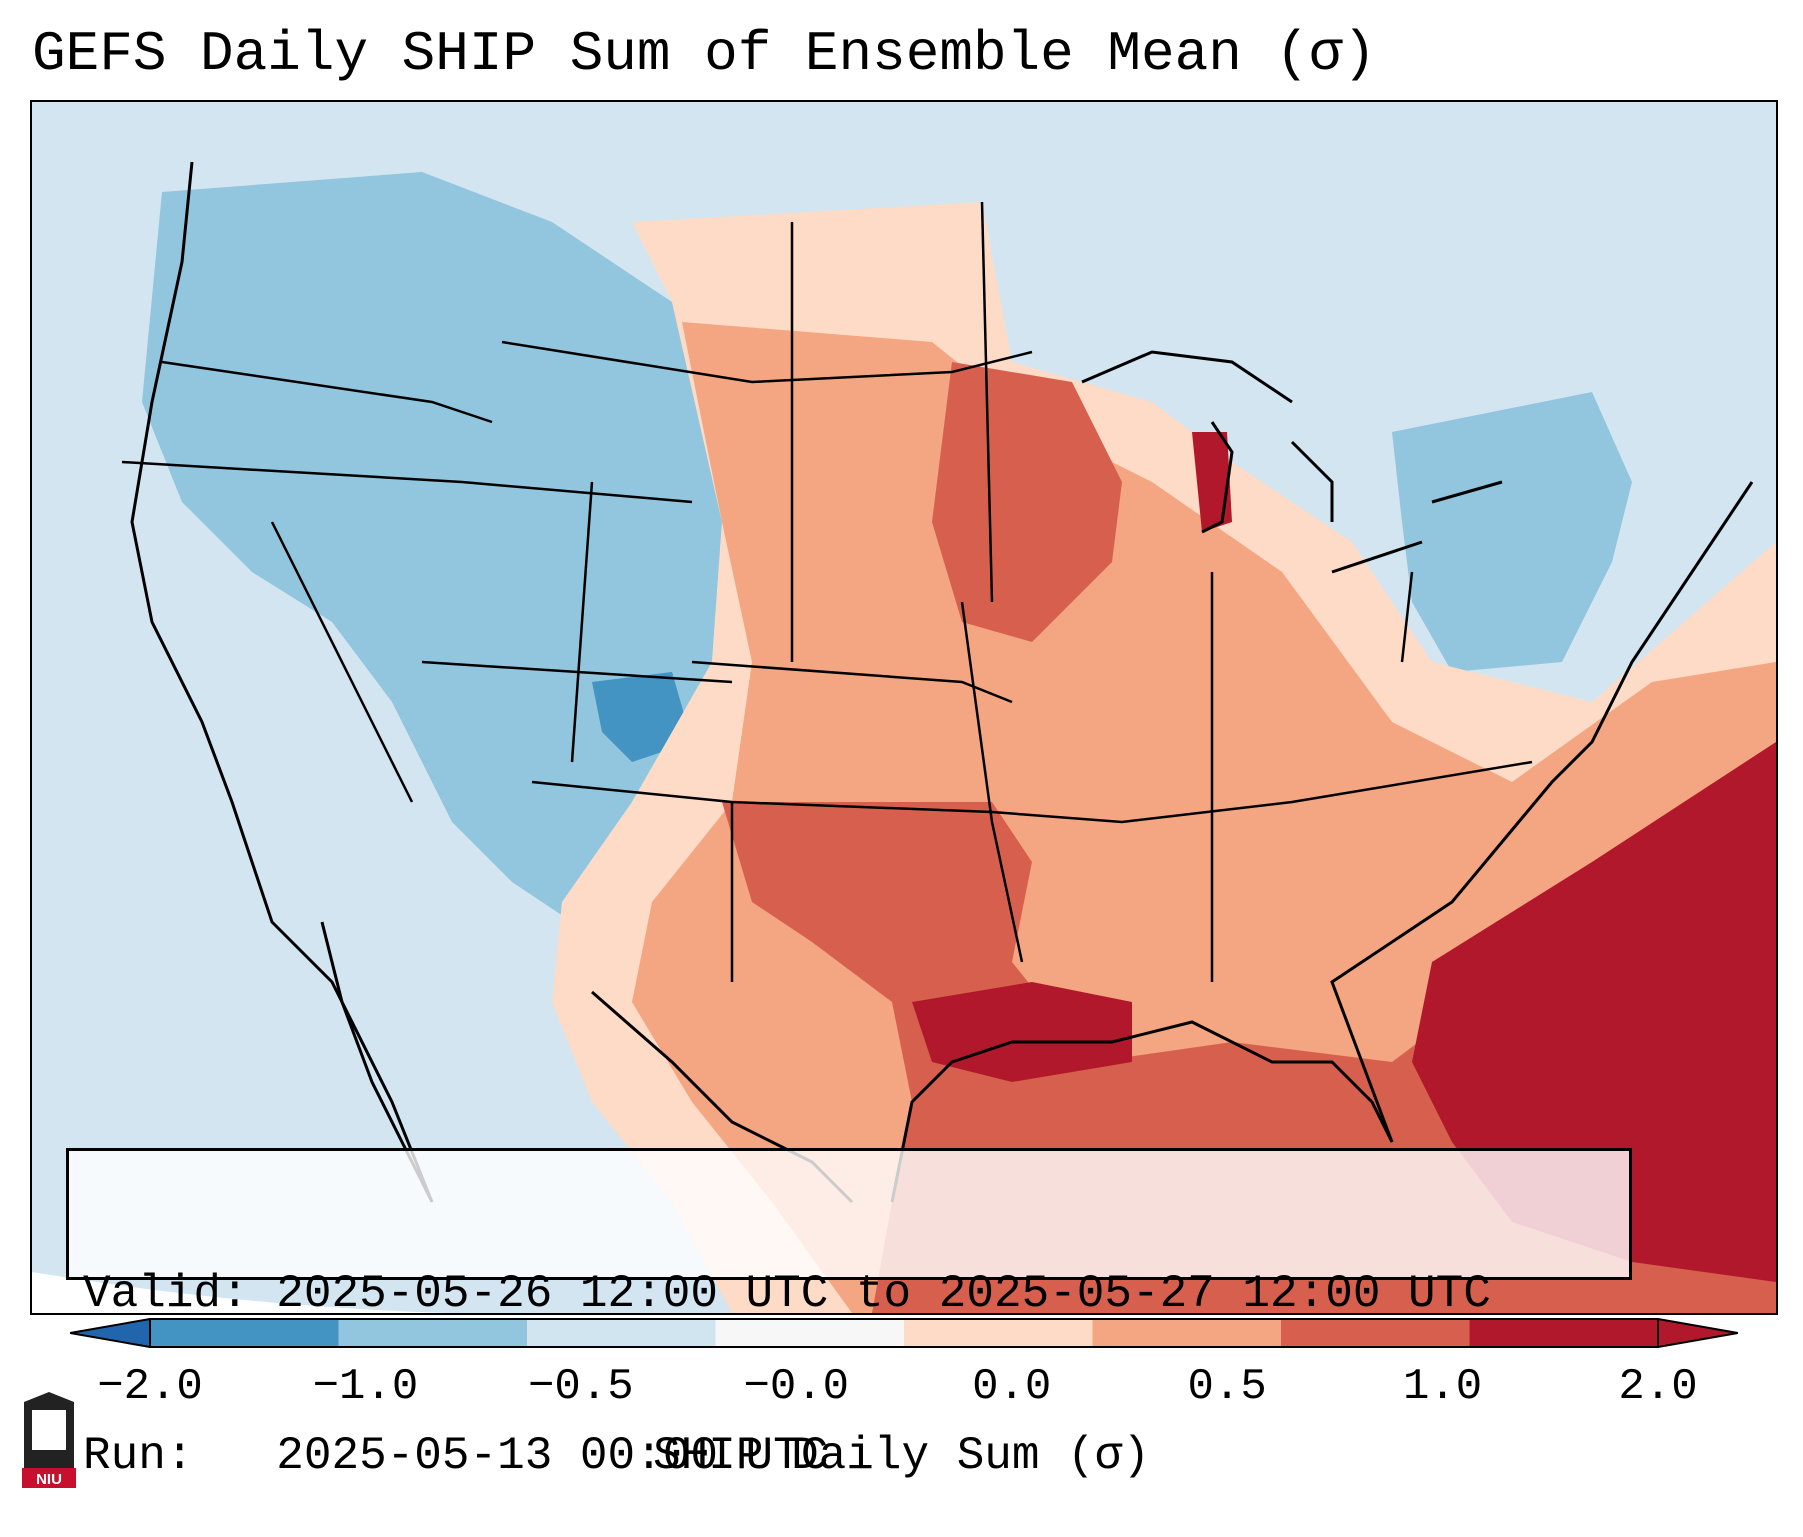 The width and height of the screenshot is (1803, 1537). What do you see at coordinates (377, 1062) in the screenshot?
I see `baja-coast` at bounding box center [377, 1062].